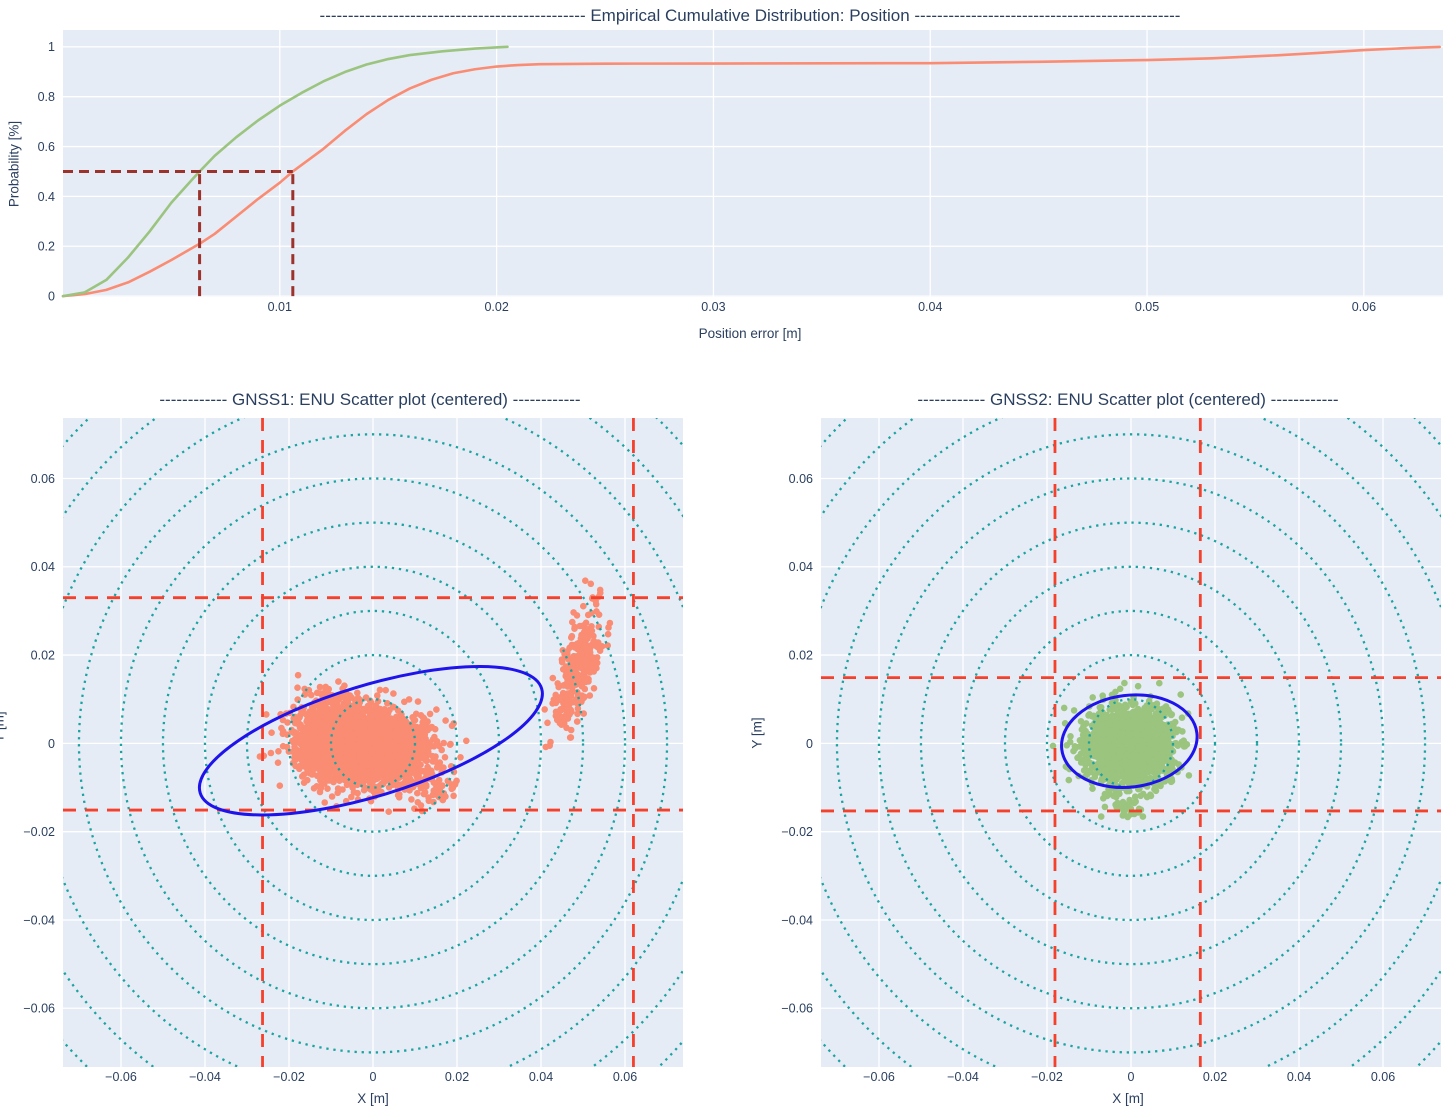  I want to click on svg-text: 0.03, so click(713, 307).